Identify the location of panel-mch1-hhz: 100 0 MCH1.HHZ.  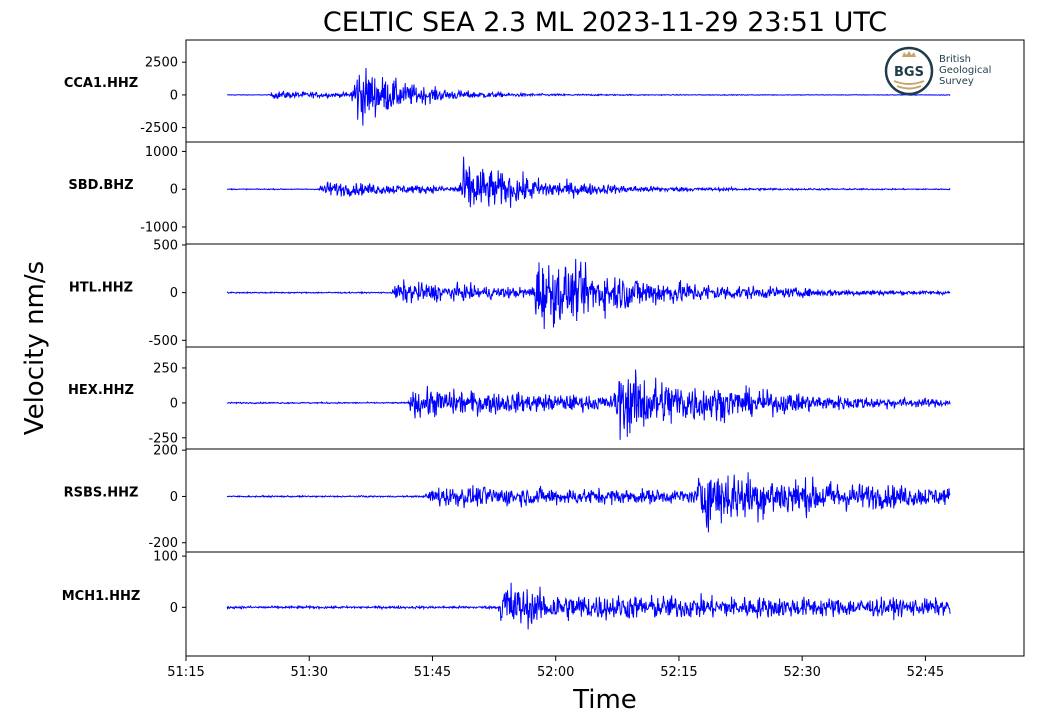
(543, 603).